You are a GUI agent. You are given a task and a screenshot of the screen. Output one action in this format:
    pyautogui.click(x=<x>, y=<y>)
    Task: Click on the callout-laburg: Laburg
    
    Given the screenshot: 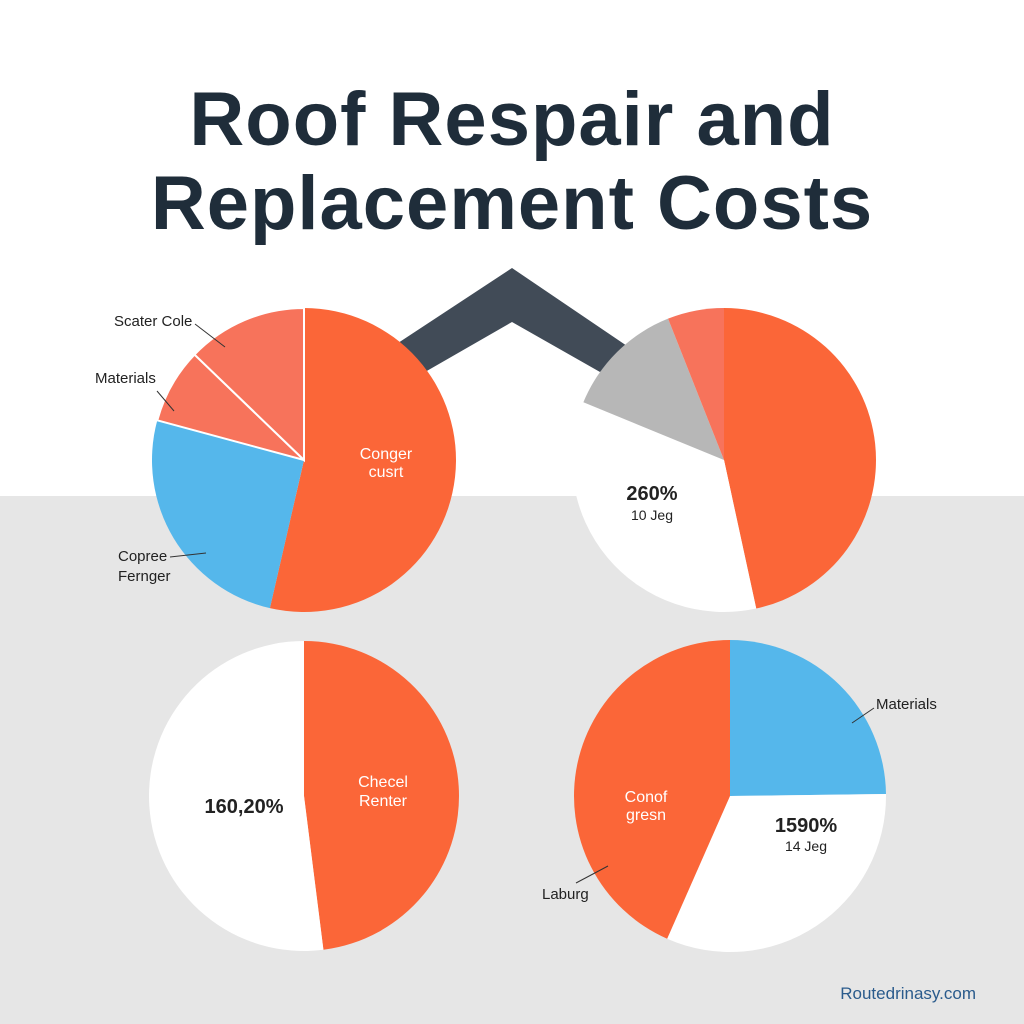 What is the action you would take?
    pyautogui.click(x=565, y=894)
    